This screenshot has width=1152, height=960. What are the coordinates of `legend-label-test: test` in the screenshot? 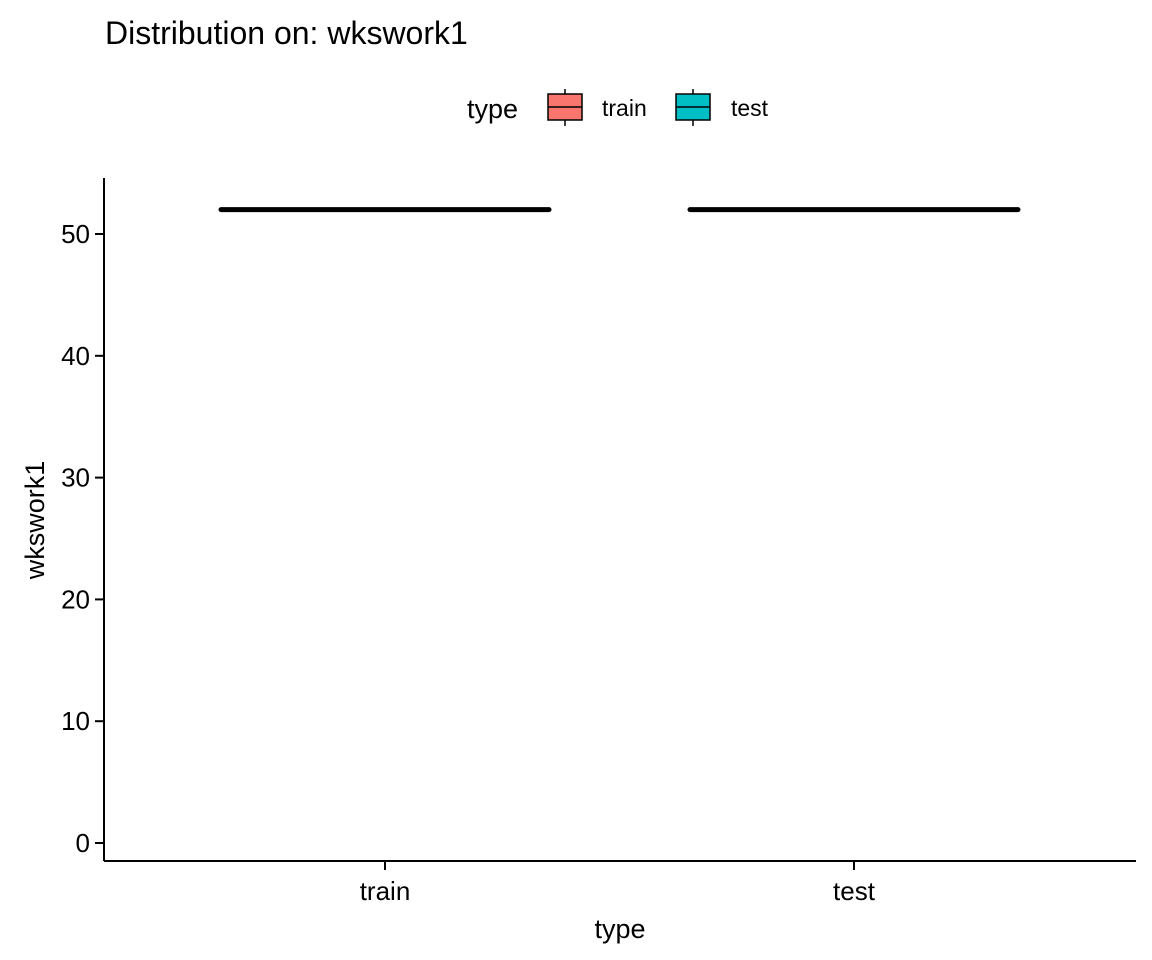 It's located at (750, 108).